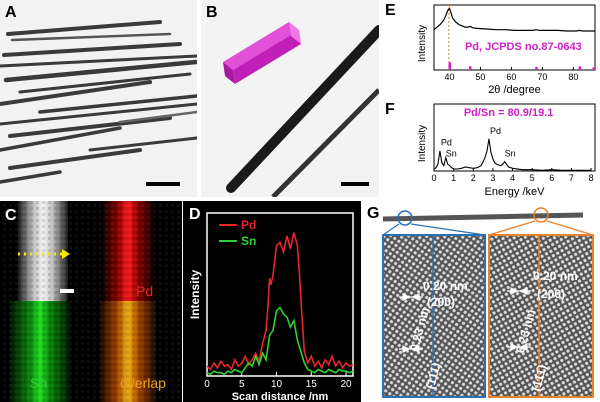  I want to click on x-axis-label: Energy /keV, so click(515, 192).